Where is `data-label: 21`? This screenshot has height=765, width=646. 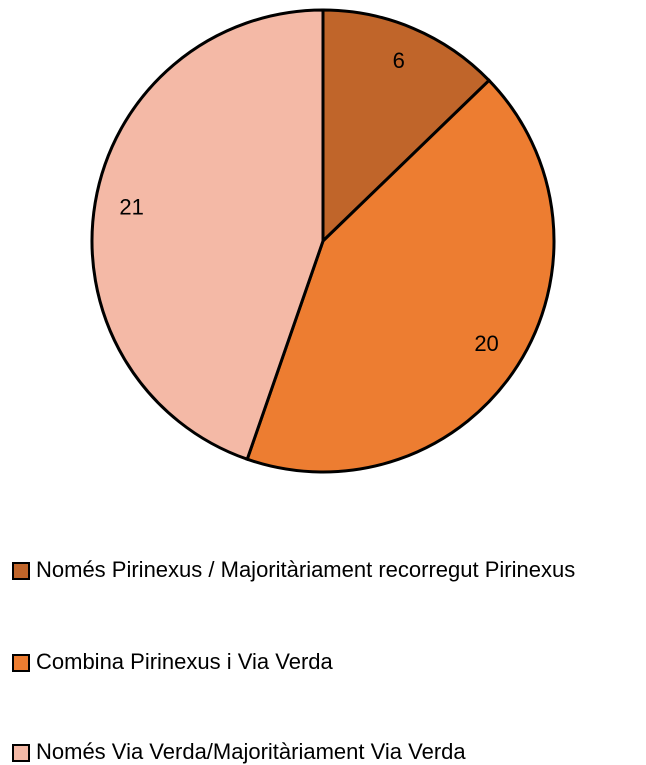 data-label: 21 is located at coordinates (131, 207).